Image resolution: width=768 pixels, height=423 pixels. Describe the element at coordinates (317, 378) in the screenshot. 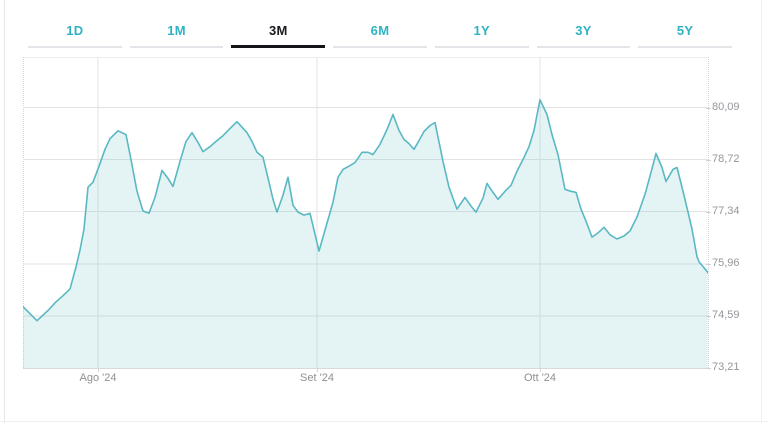

I see `x-axis-label: Set '24` at that location.